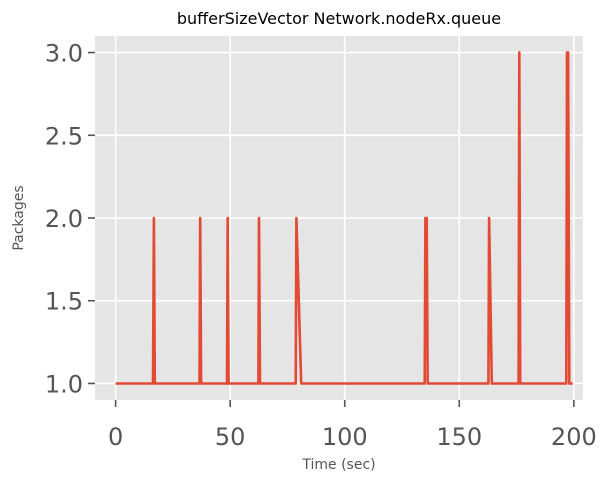  What do you see at coordinates (64, 219) in the screenshot?
I see `y-tick-label: 2.0` at bounding box center [64, 219].